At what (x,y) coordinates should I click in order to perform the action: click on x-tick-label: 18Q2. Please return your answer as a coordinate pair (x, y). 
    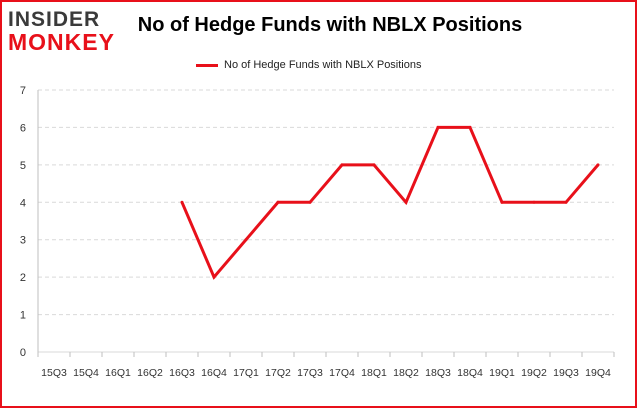
    Looking at the image, I should click on (406, 373).